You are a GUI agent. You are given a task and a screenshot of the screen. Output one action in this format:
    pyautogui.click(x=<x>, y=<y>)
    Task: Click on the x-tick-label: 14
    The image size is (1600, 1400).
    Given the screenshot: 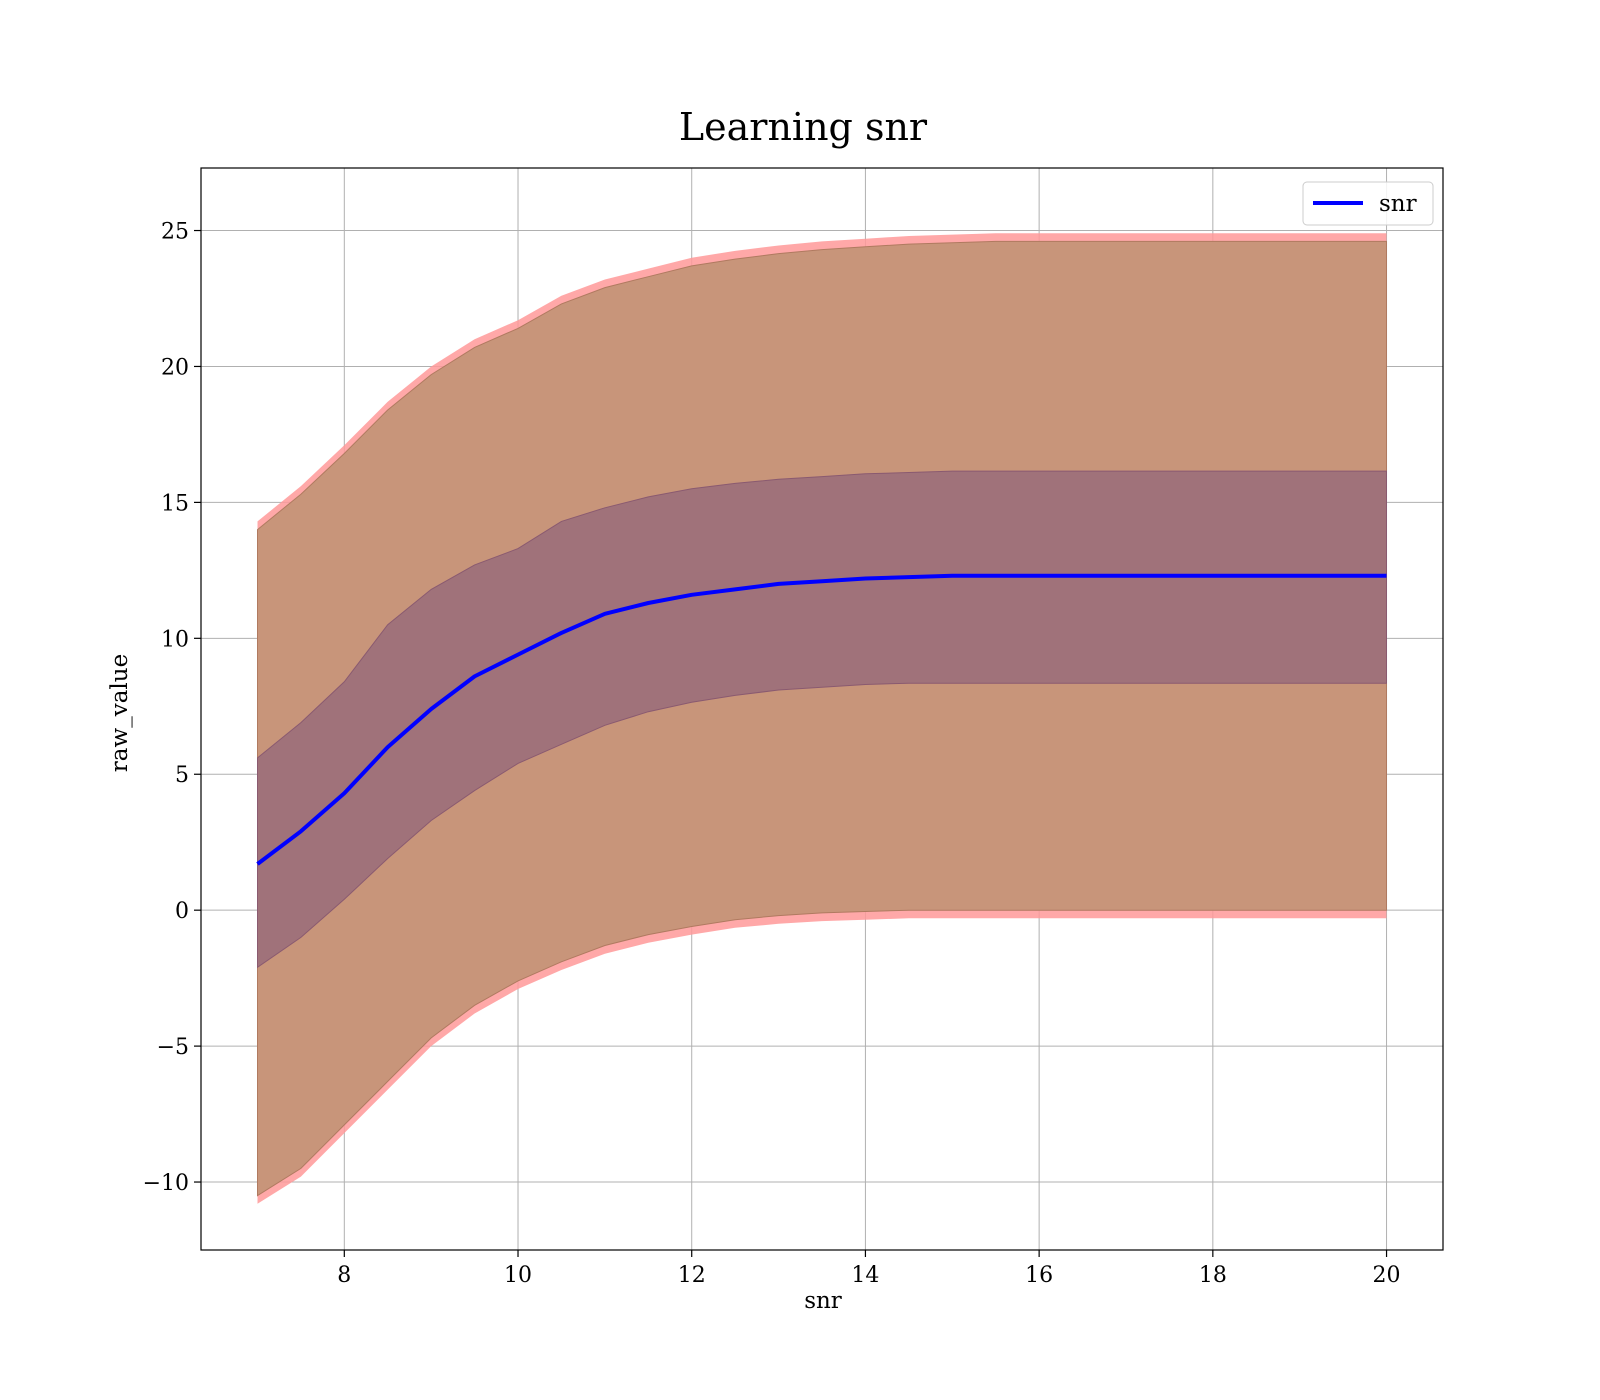 What is the action you would take?
    pyautogui.click(x=865, y=1275)
    